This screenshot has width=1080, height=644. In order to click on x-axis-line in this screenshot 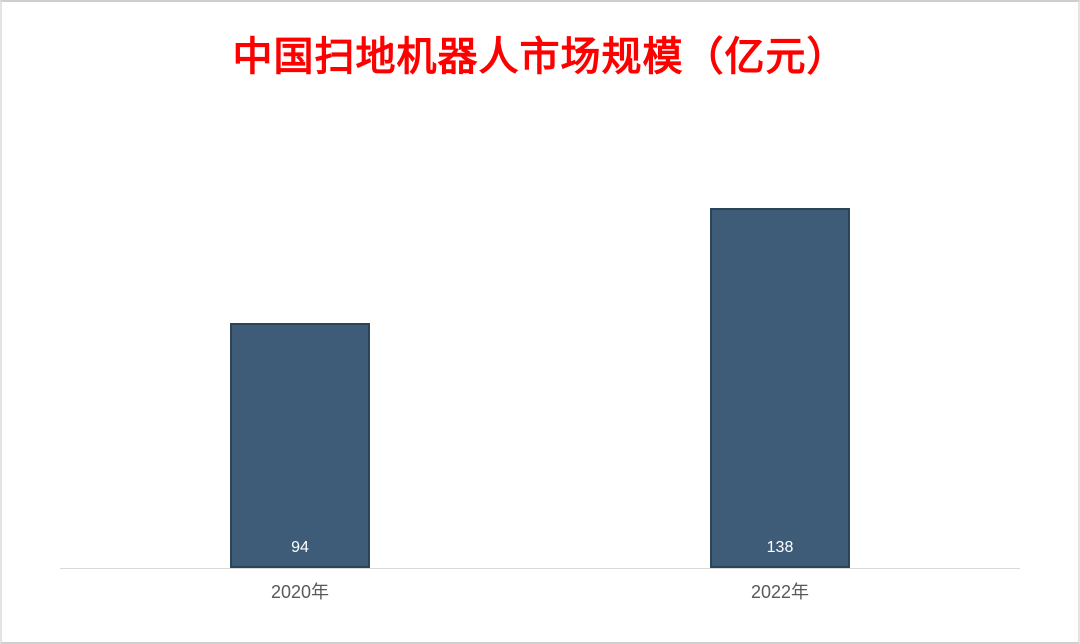, I will do `click(540, 568)`.